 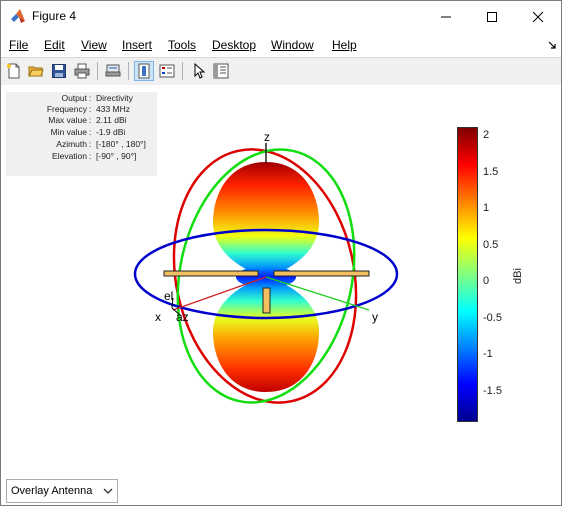 I want to click on colorbar-toggle-icon, so click(x=144, y=71).